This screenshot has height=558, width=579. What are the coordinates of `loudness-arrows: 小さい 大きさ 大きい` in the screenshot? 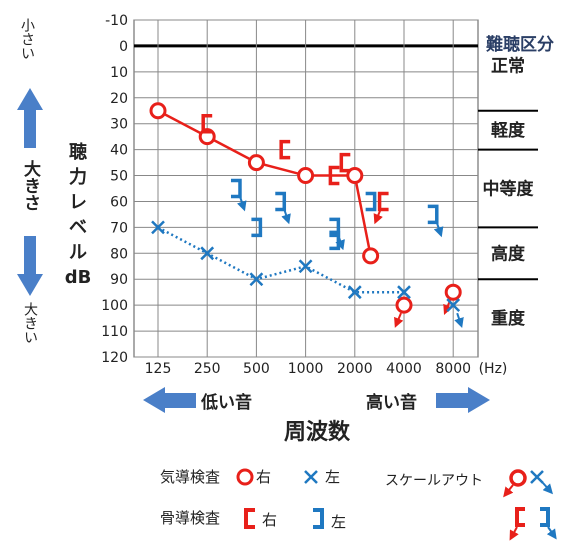 It's located at (30, 181).